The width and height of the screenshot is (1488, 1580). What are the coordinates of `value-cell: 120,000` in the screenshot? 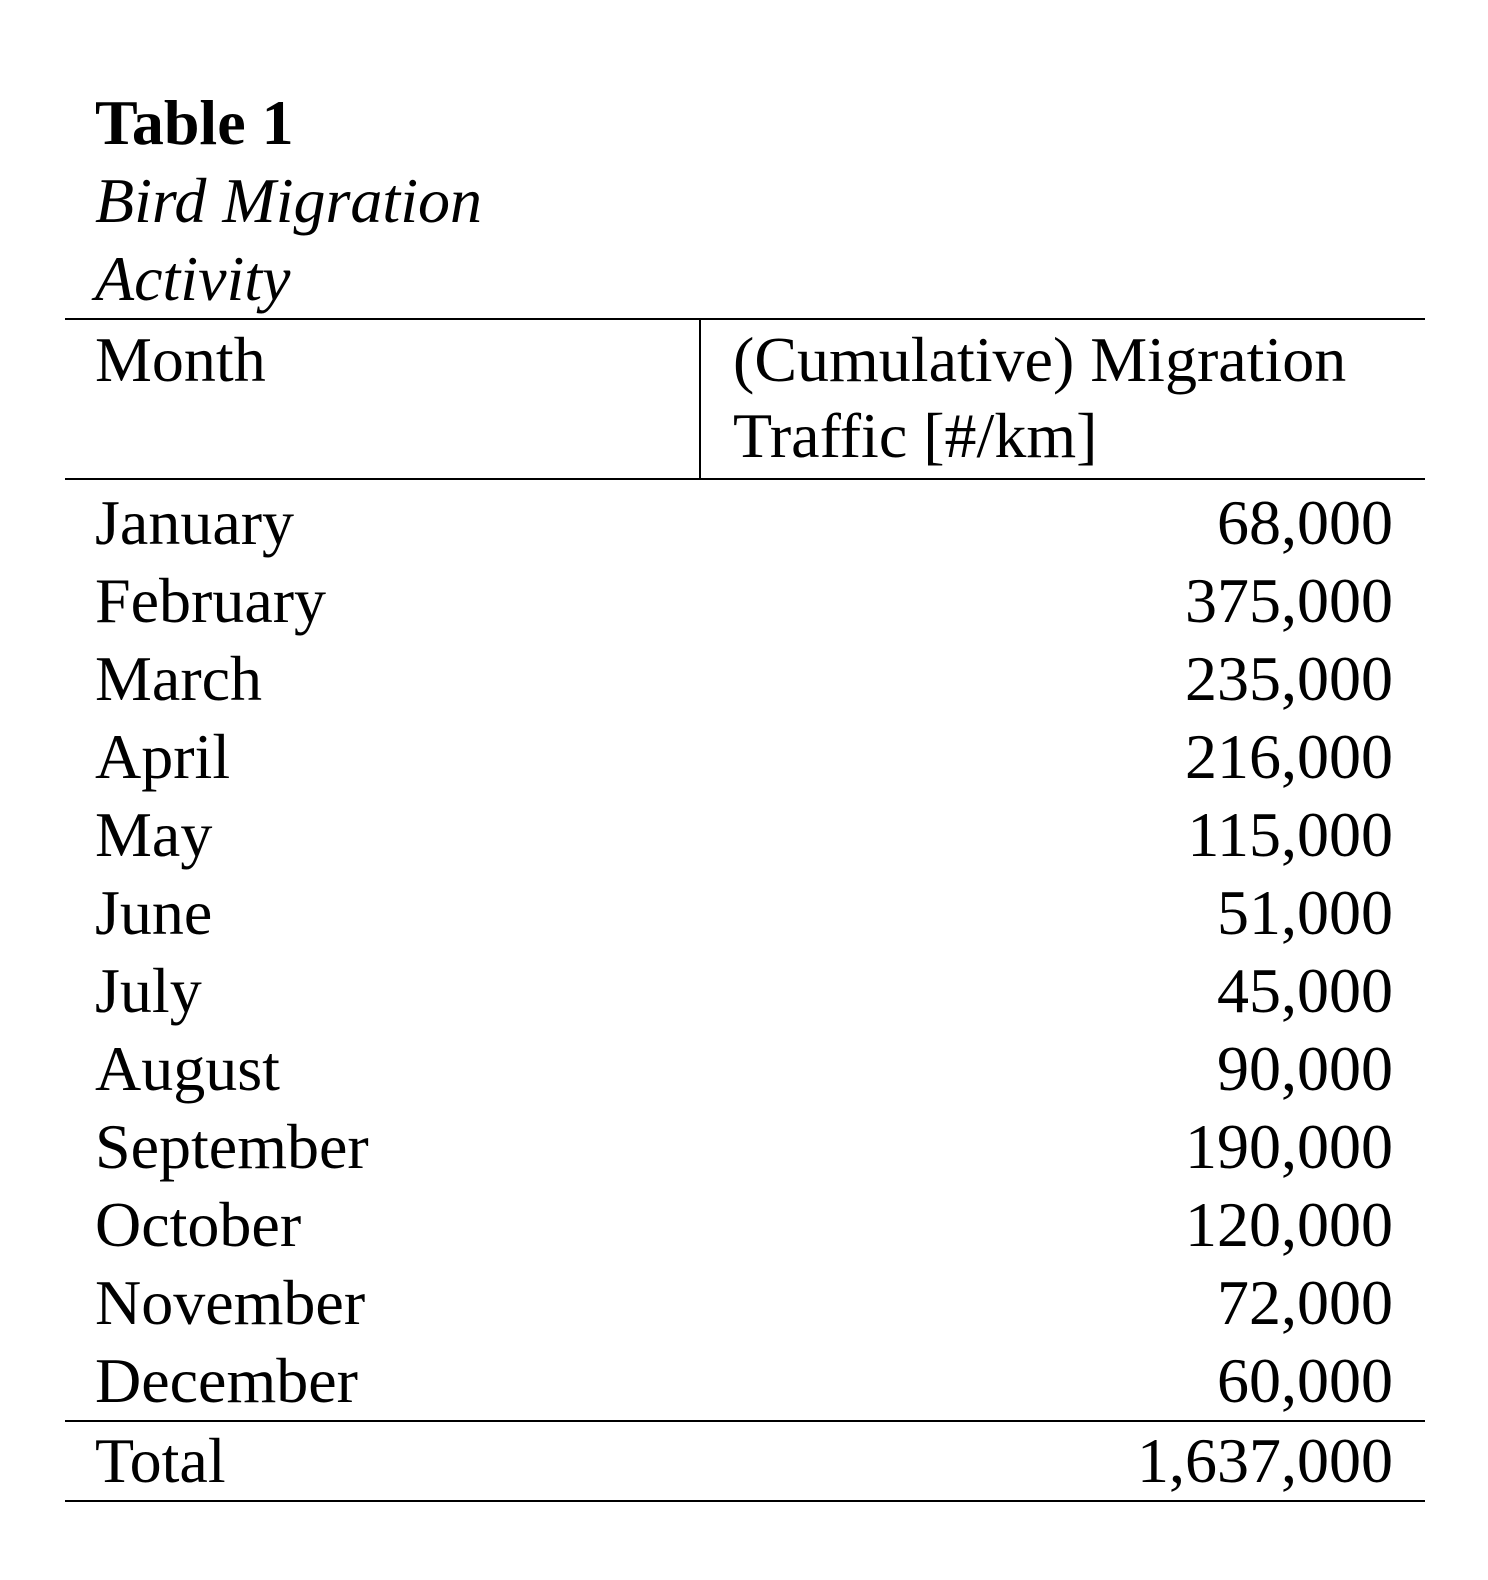 It's located at (1289, 1224).